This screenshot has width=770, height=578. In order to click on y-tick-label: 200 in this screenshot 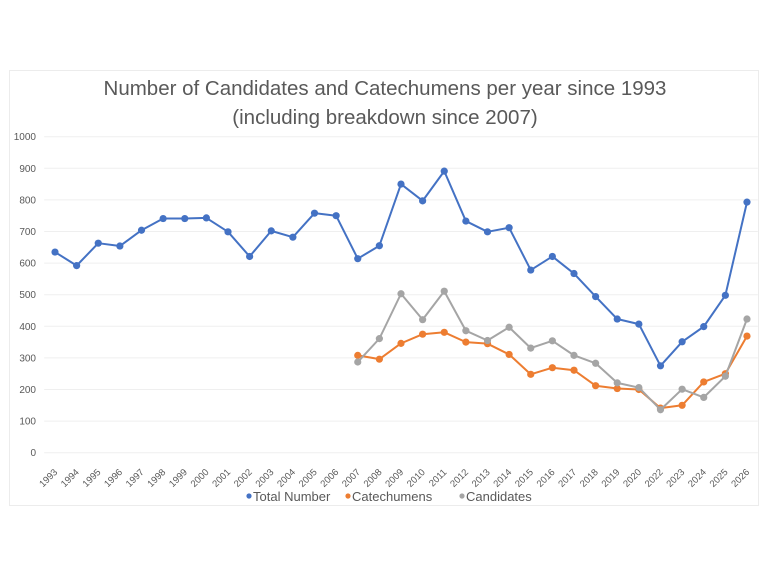, I will do `click(27, 390)`.